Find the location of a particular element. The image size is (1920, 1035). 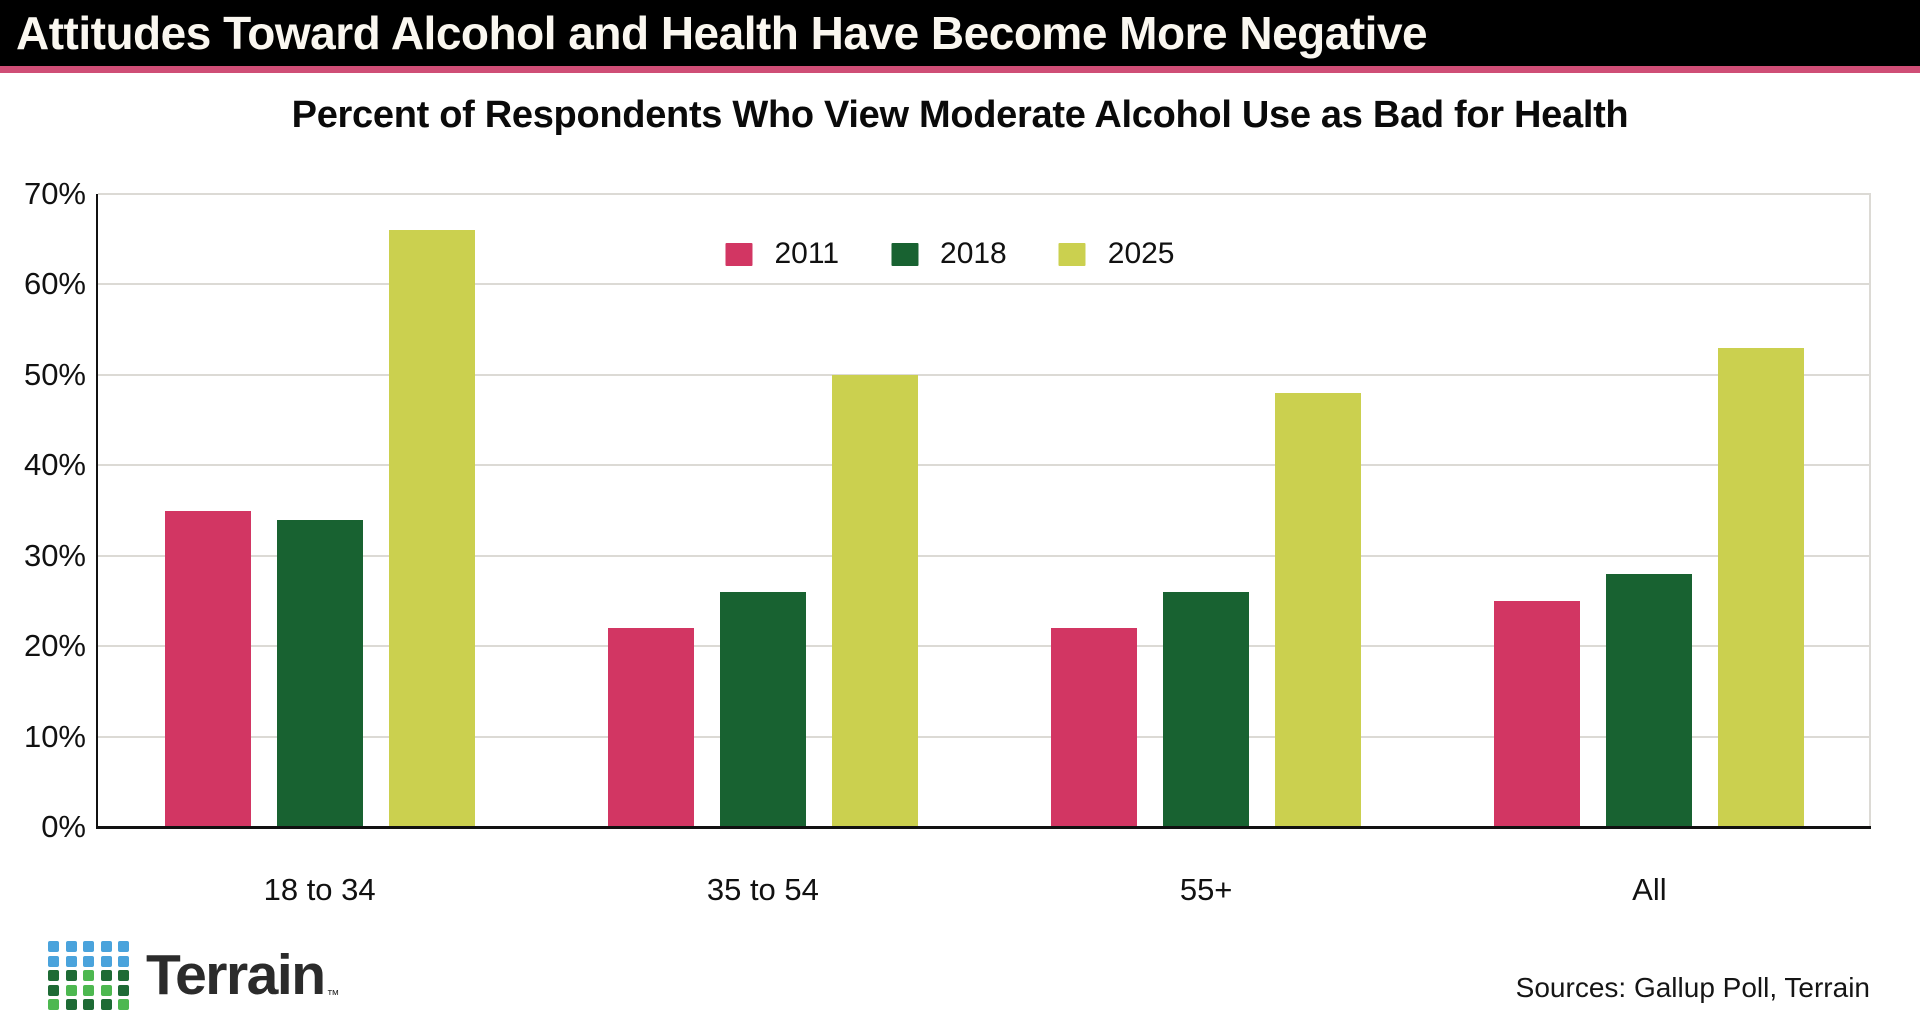

legend-item-2018: 2018 is located at coordinates (949, 254).